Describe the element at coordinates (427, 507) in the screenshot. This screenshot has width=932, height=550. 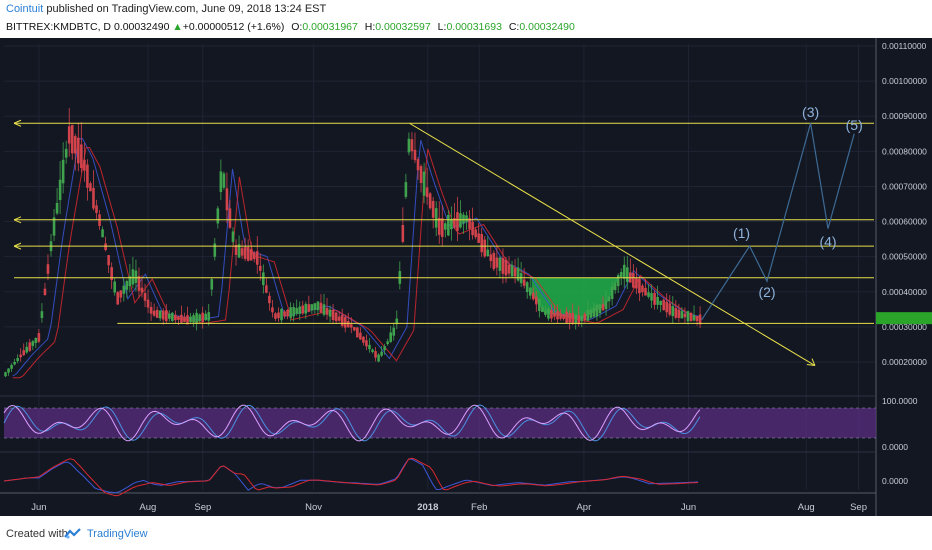
I see `x-tick-label: 2018` at that location.